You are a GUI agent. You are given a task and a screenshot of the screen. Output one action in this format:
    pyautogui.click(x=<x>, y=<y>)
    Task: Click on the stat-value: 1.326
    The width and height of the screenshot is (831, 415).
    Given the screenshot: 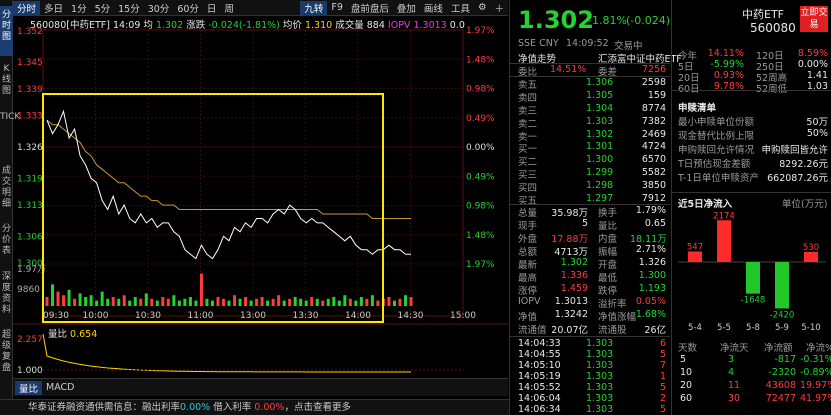 What is the action you would take?
    pyautogui.click(x=652, y=262)
    